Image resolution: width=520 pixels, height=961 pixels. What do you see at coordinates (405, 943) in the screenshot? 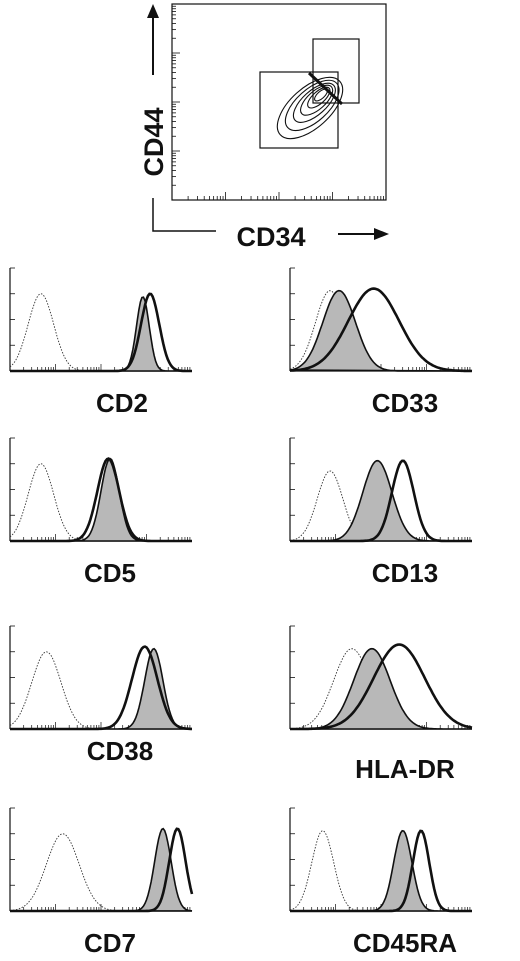
I see `histogram-label: CD45RA` at bounding box center [405, 943].